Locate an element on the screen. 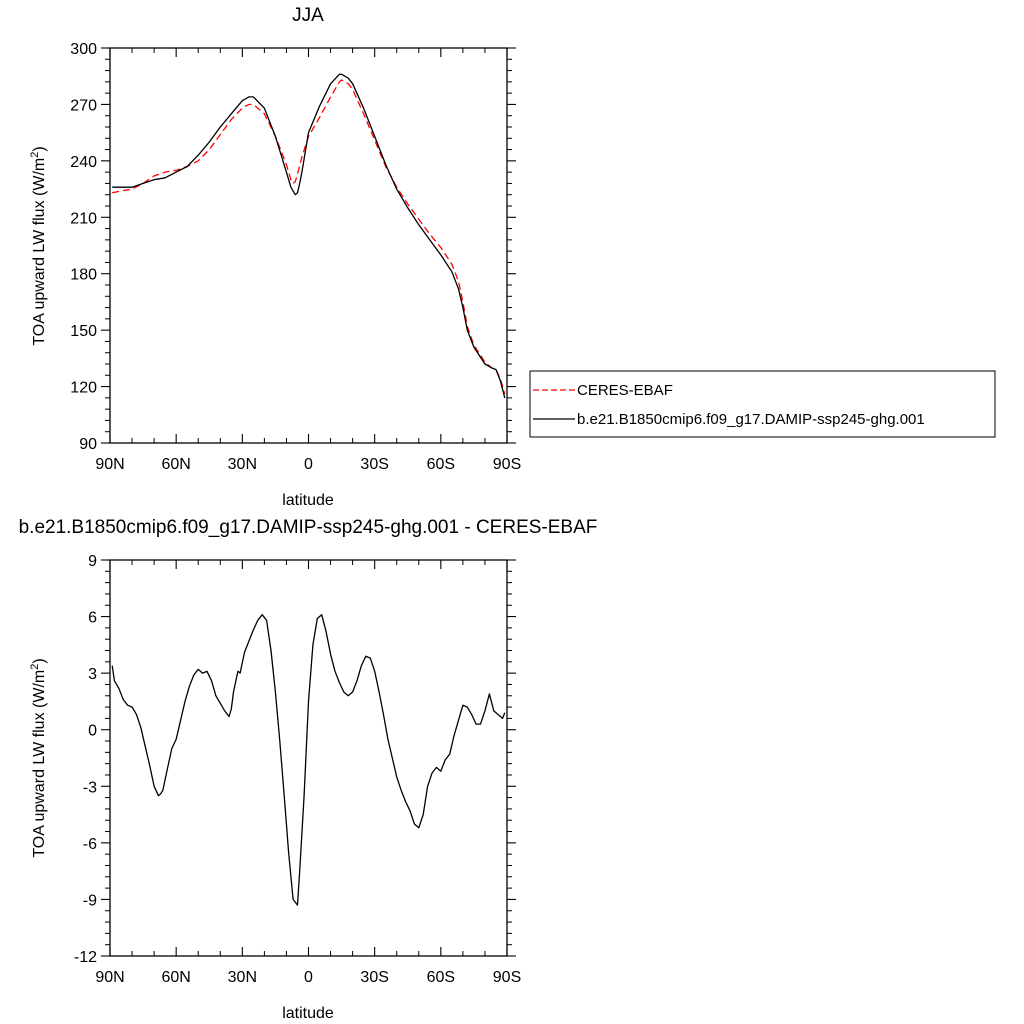 The width and height of the screenshot is (1024, 1024). top-ytick-label: 240 is located at coordinates (83, 162).